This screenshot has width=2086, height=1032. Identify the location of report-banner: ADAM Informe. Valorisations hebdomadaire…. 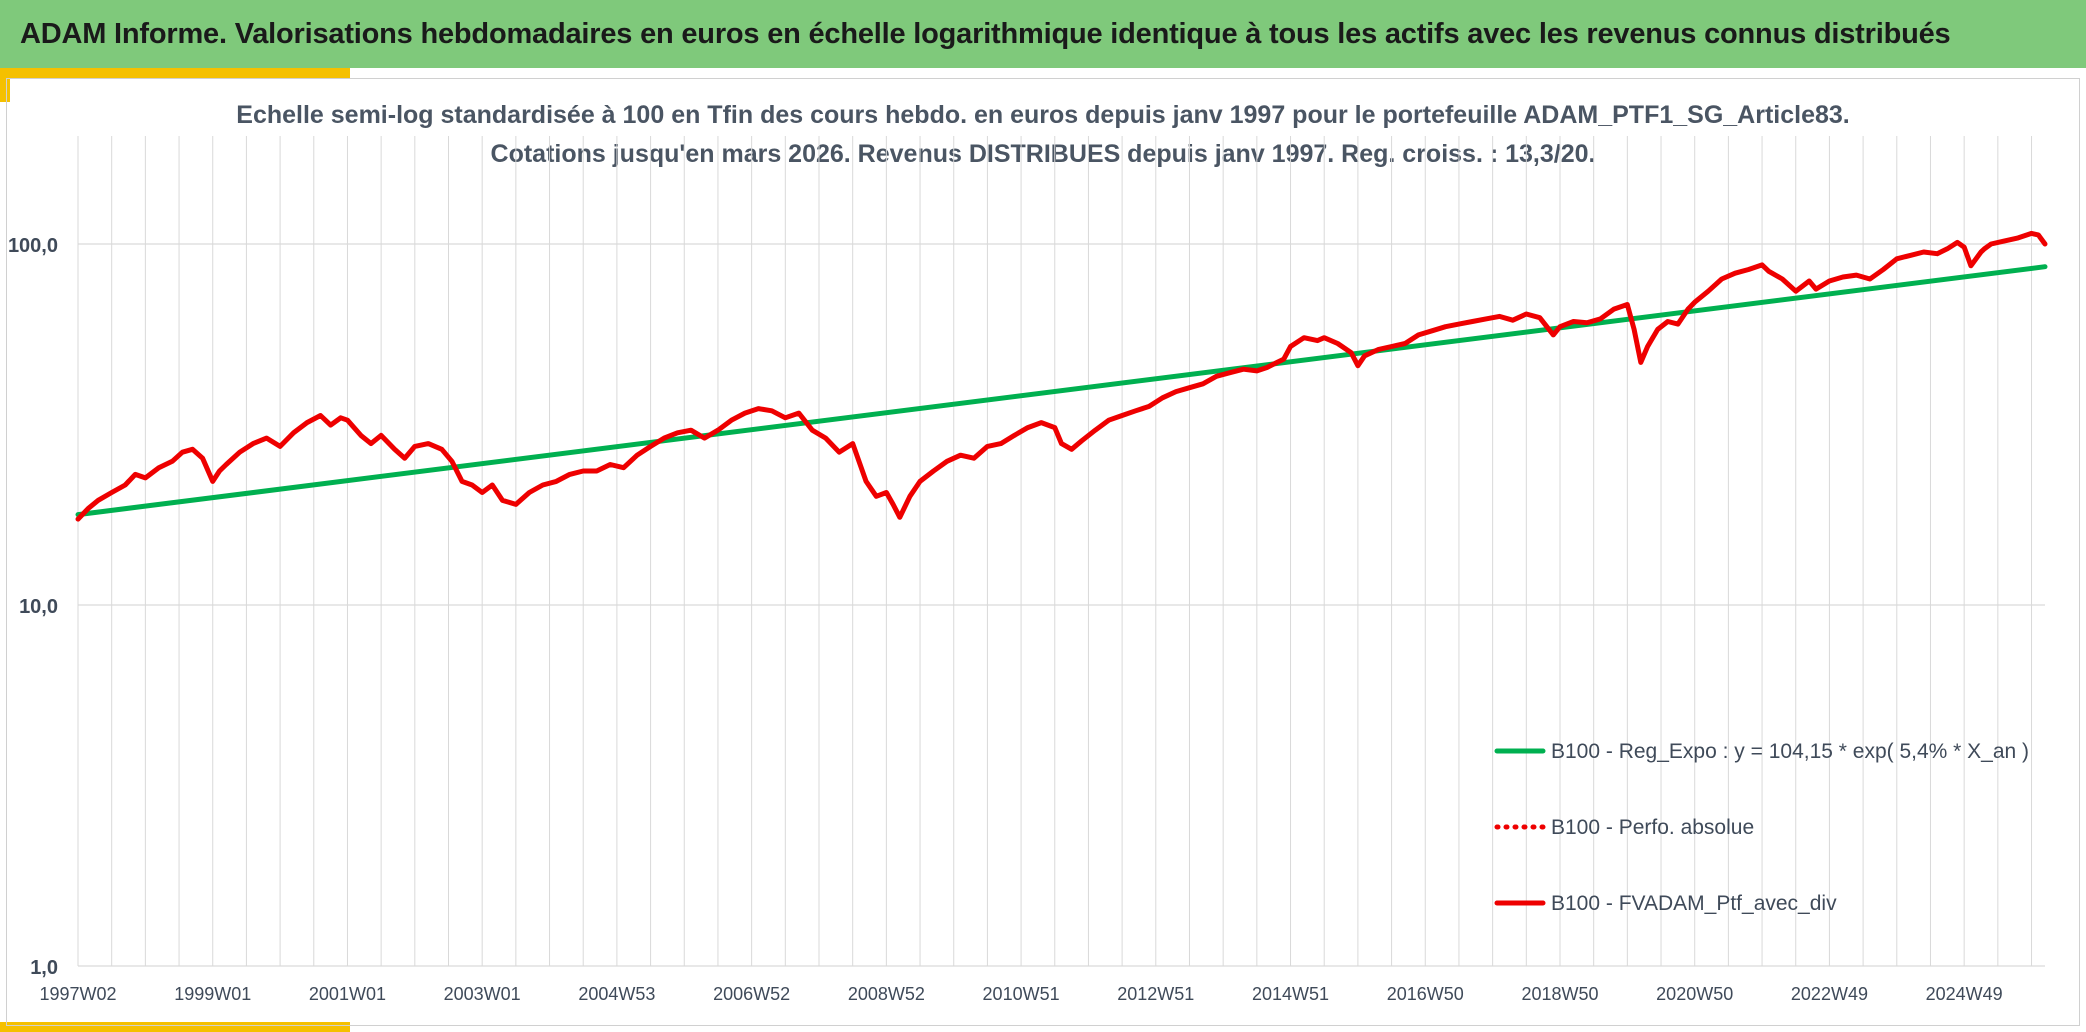
(1043, 34).